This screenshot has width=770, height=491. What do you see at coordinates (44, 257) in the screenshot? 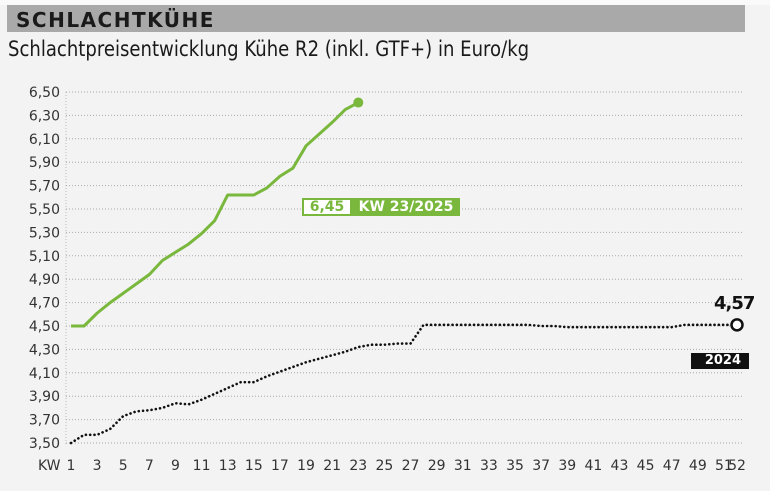
I see `y-tick-label: 5,10` at bounding box center [44, 257].